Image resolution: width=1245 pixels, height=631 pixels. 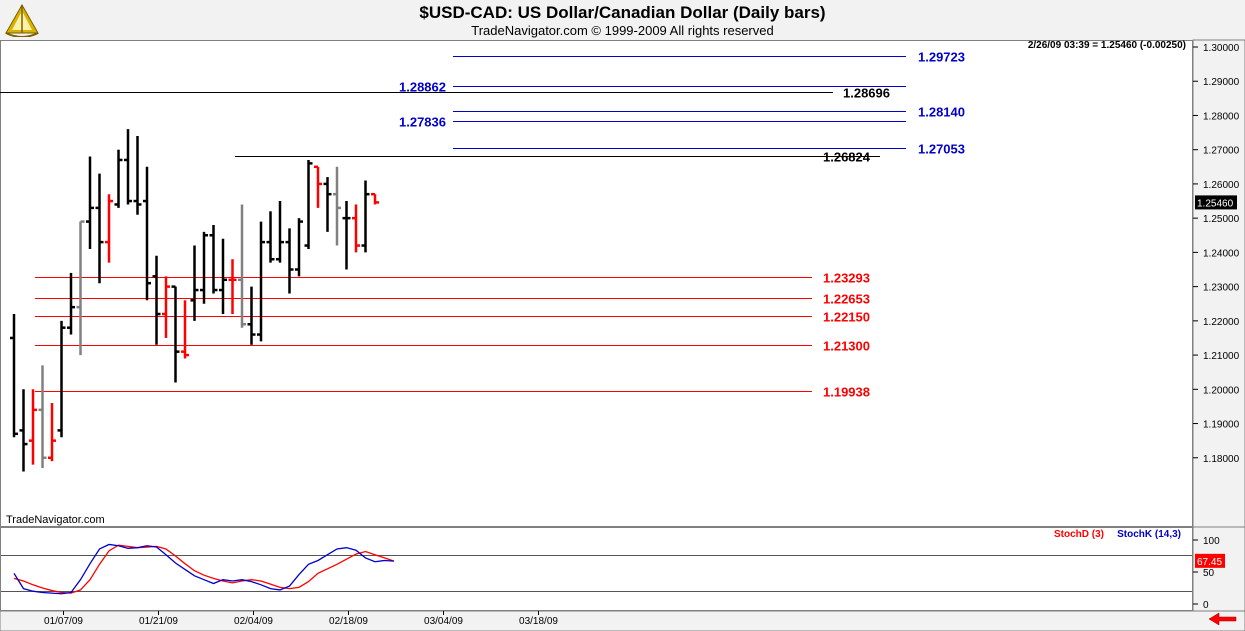 I want to click on price-tick-label: 1.19000, so click(x=1221, y=425).